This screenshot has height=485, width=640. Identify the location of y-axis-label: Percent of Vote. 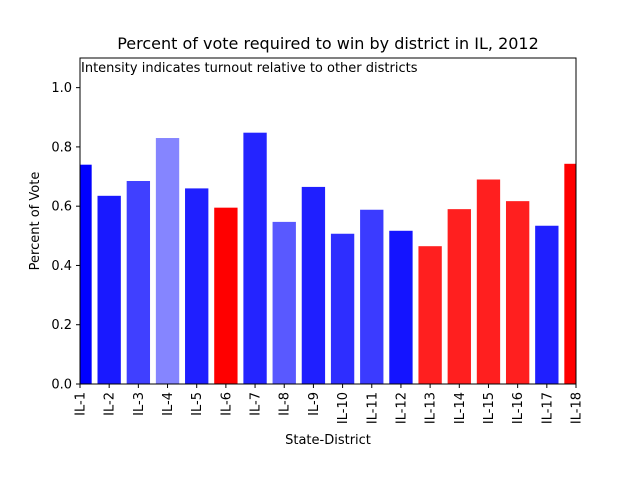
(35, 221).